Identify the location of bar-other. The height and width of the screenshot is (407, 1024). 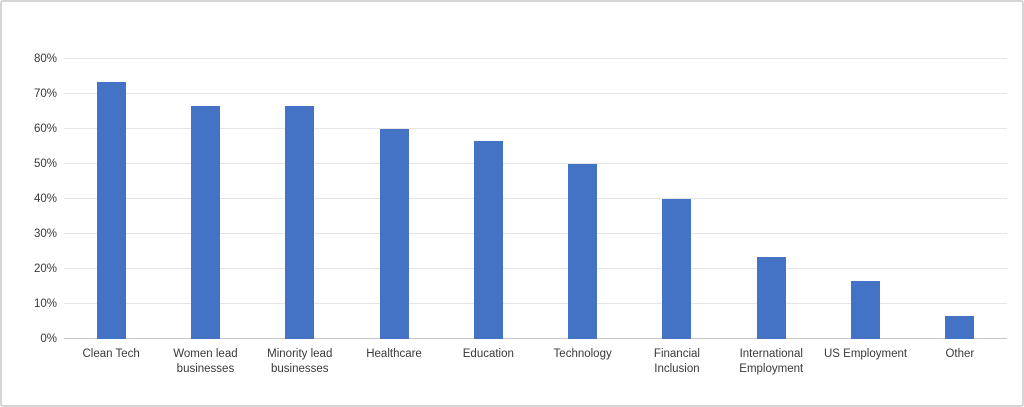
(960, 327).